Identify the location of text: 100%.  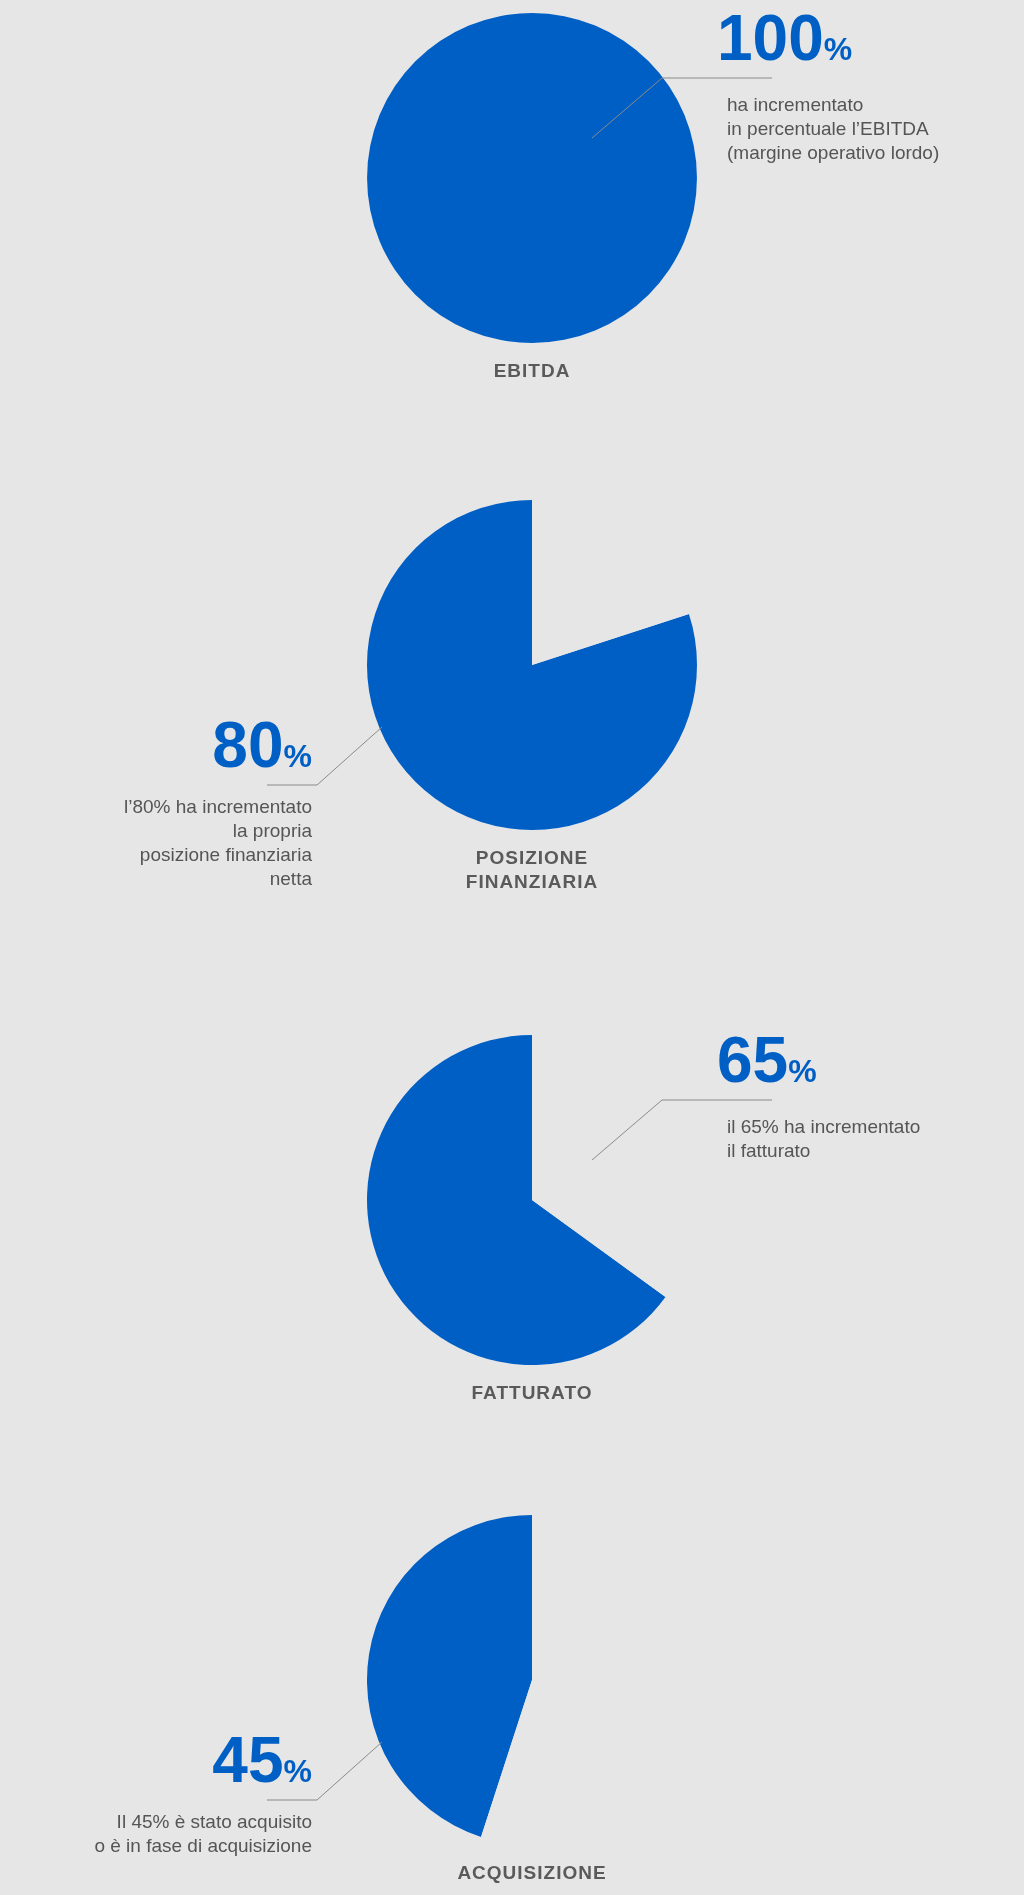
(785, 38).